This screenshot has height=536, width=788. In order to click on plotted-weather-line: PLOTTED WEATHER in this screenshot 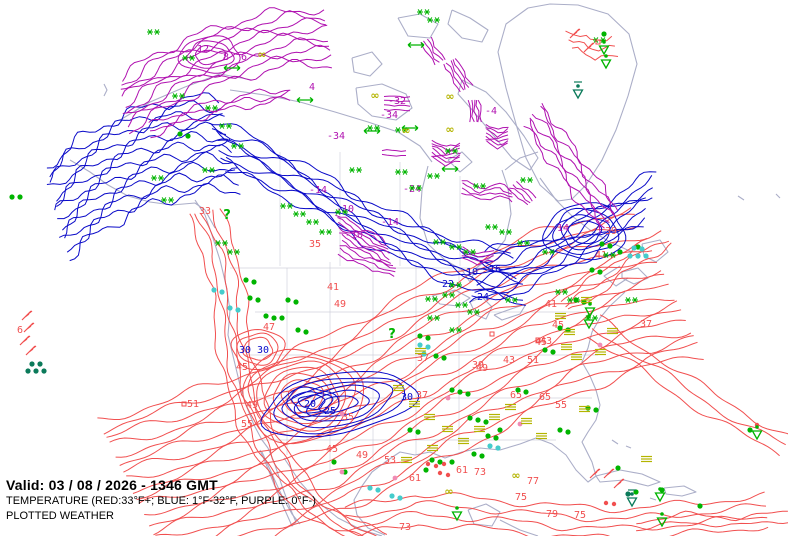, I will do `click(60, 516)`.